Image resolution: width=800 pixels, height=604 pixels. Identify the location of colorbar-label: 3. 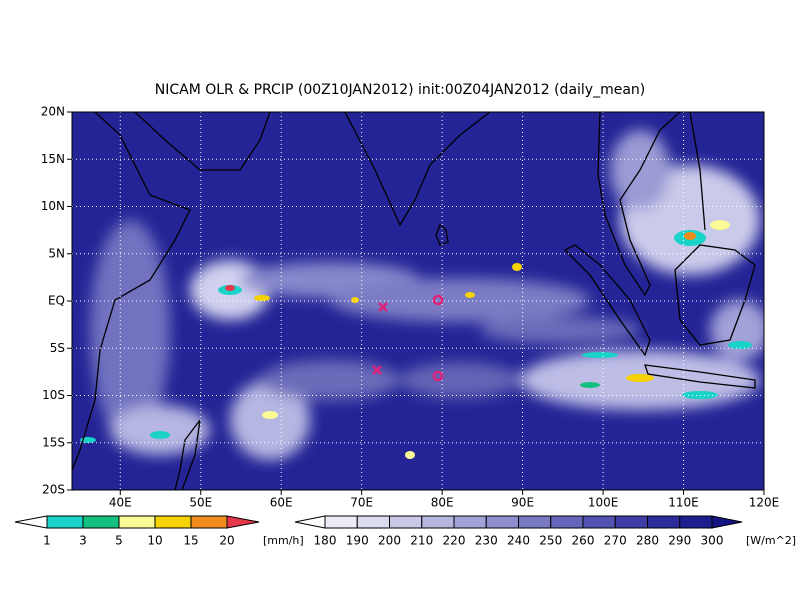
(83, 541).